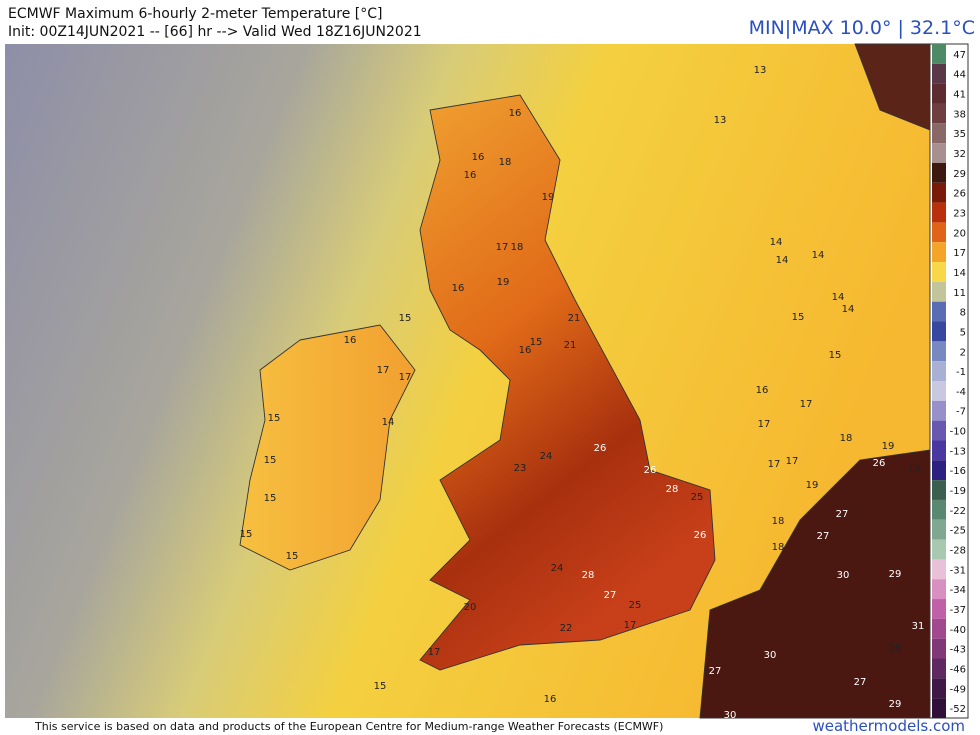 The image size is (980, 735). Describe the element at coordinates (959, 194) in the screenshot. I see `colorbar-label: 26` at that location.